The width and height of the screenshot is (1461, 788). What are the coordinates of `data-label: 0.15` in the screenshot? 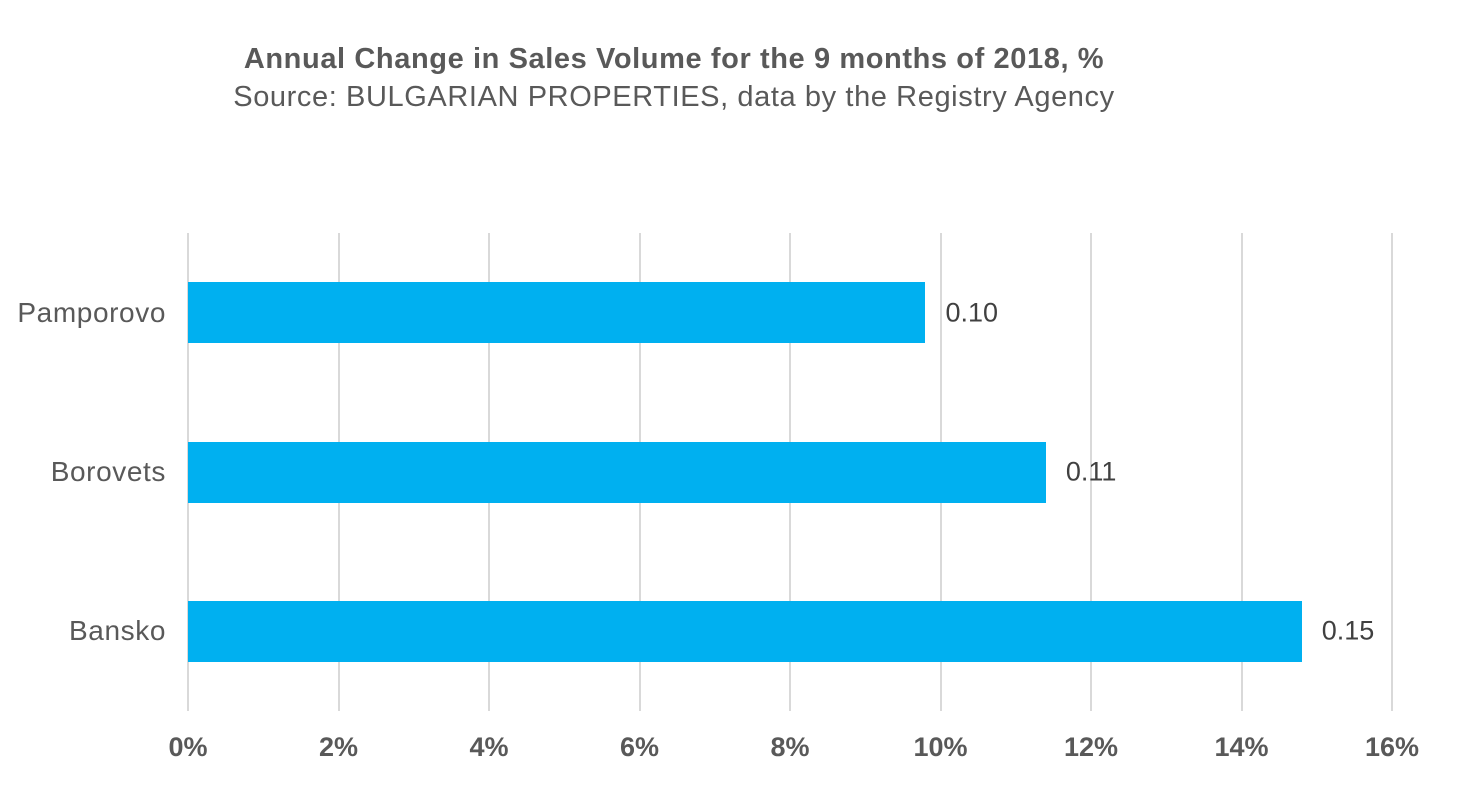 It's located at (1348, 630).